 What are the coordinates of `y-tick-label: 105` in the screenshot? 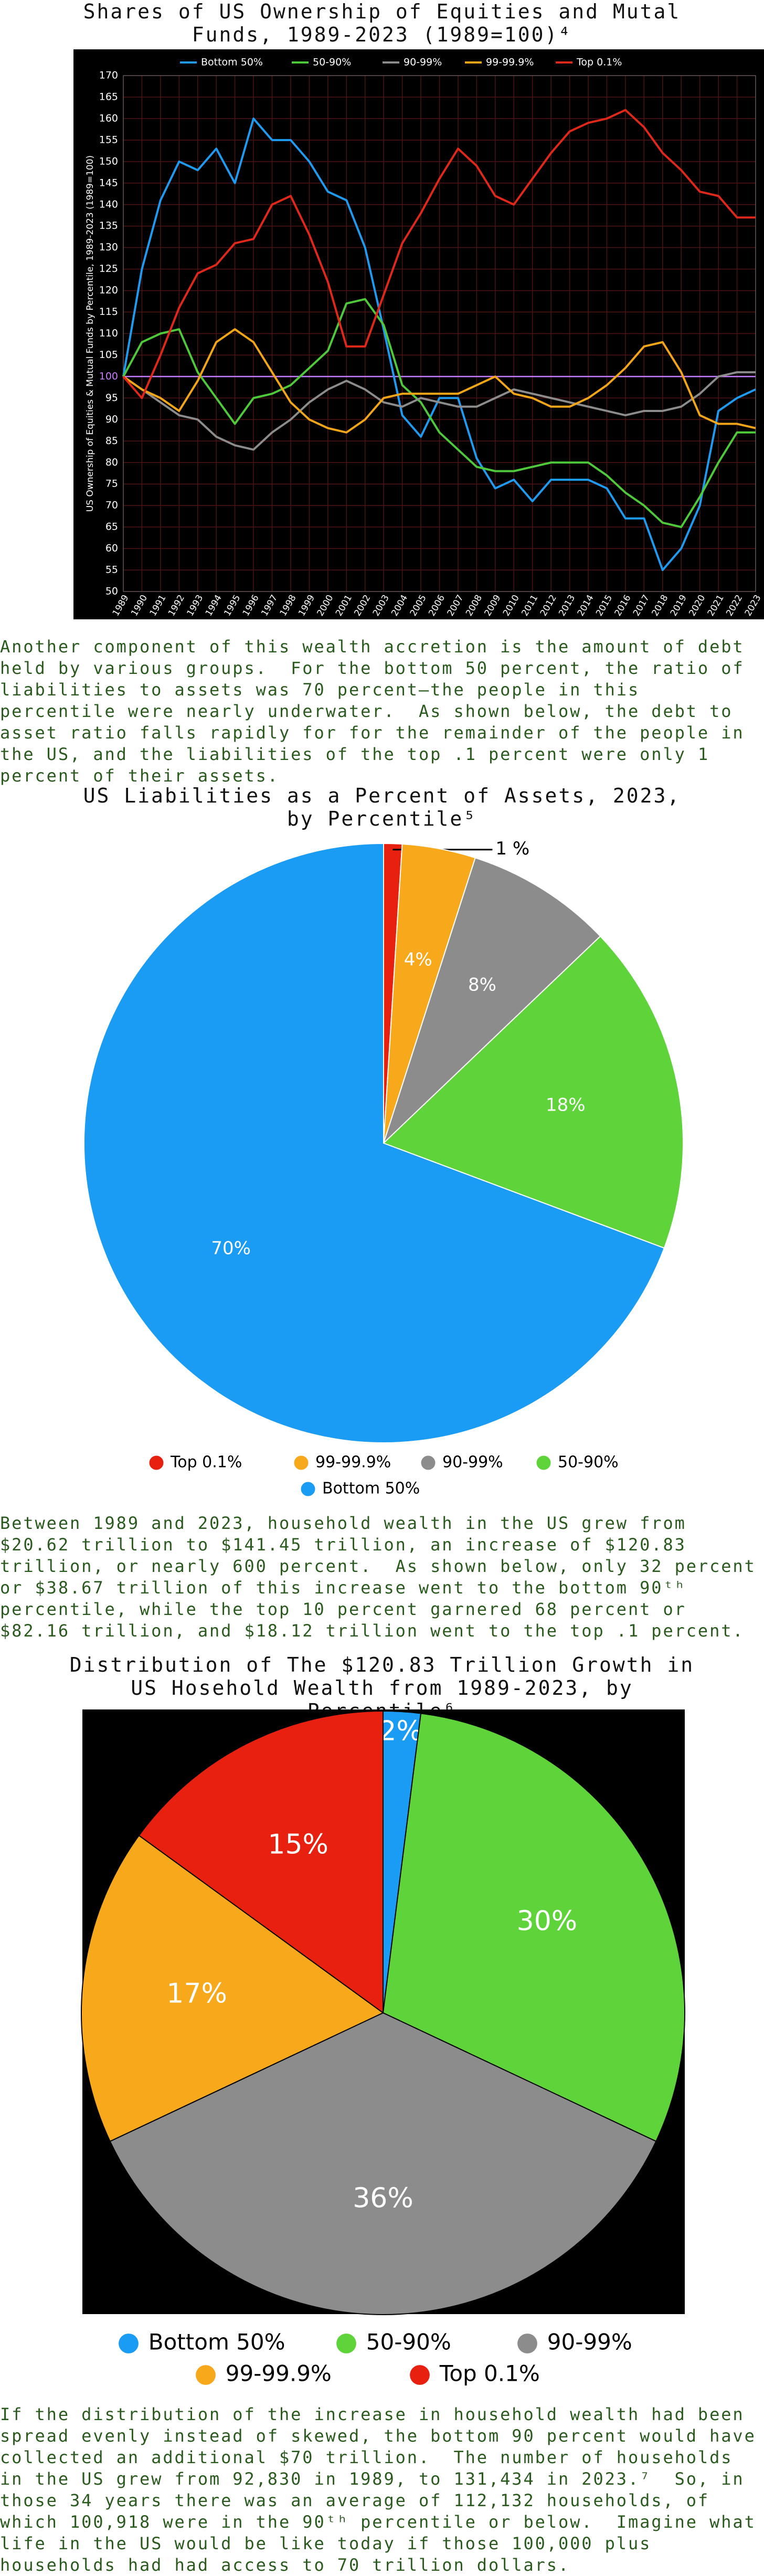 It's located at (108, 355).